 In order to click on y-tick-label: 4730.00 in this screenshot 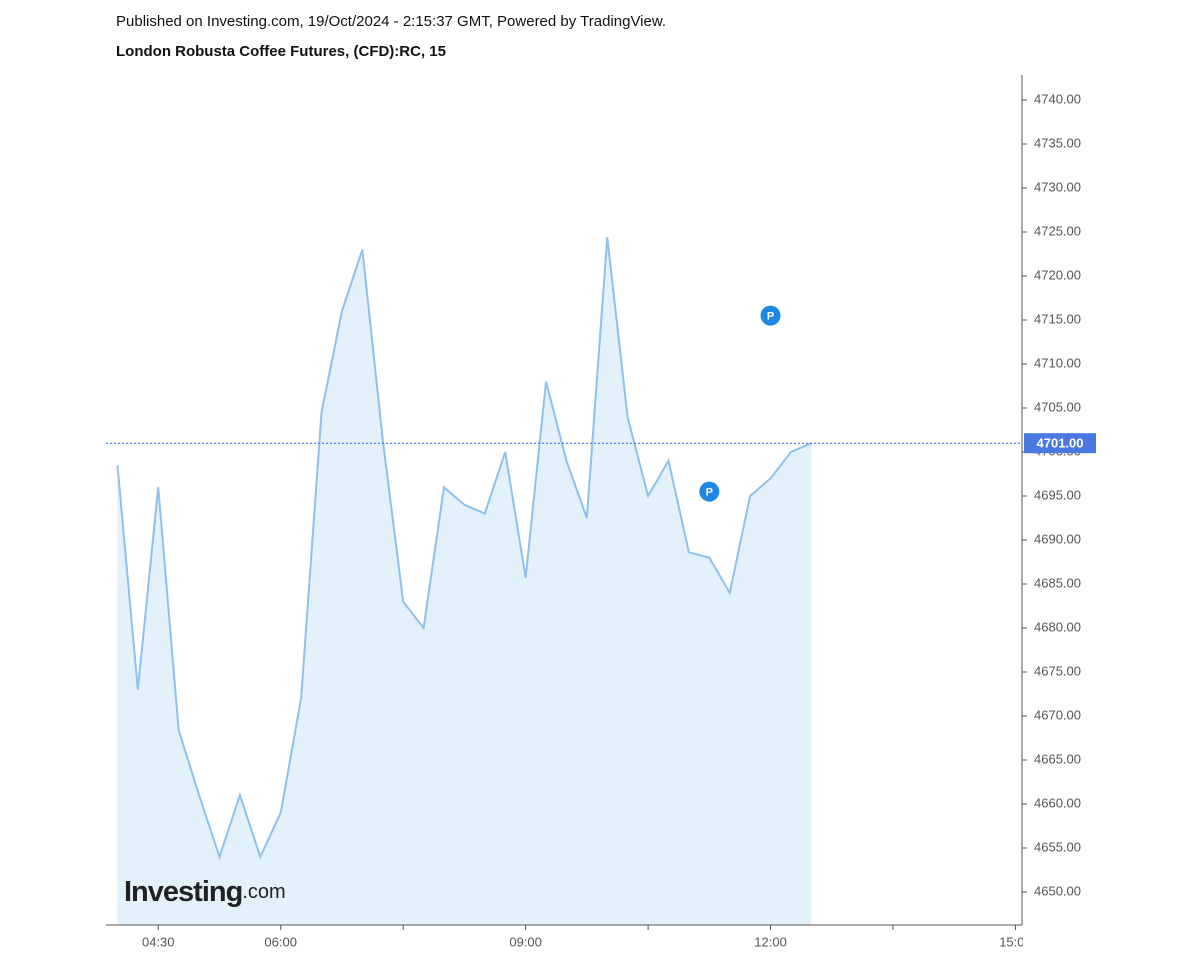, I will do `click(1057, 186)`.